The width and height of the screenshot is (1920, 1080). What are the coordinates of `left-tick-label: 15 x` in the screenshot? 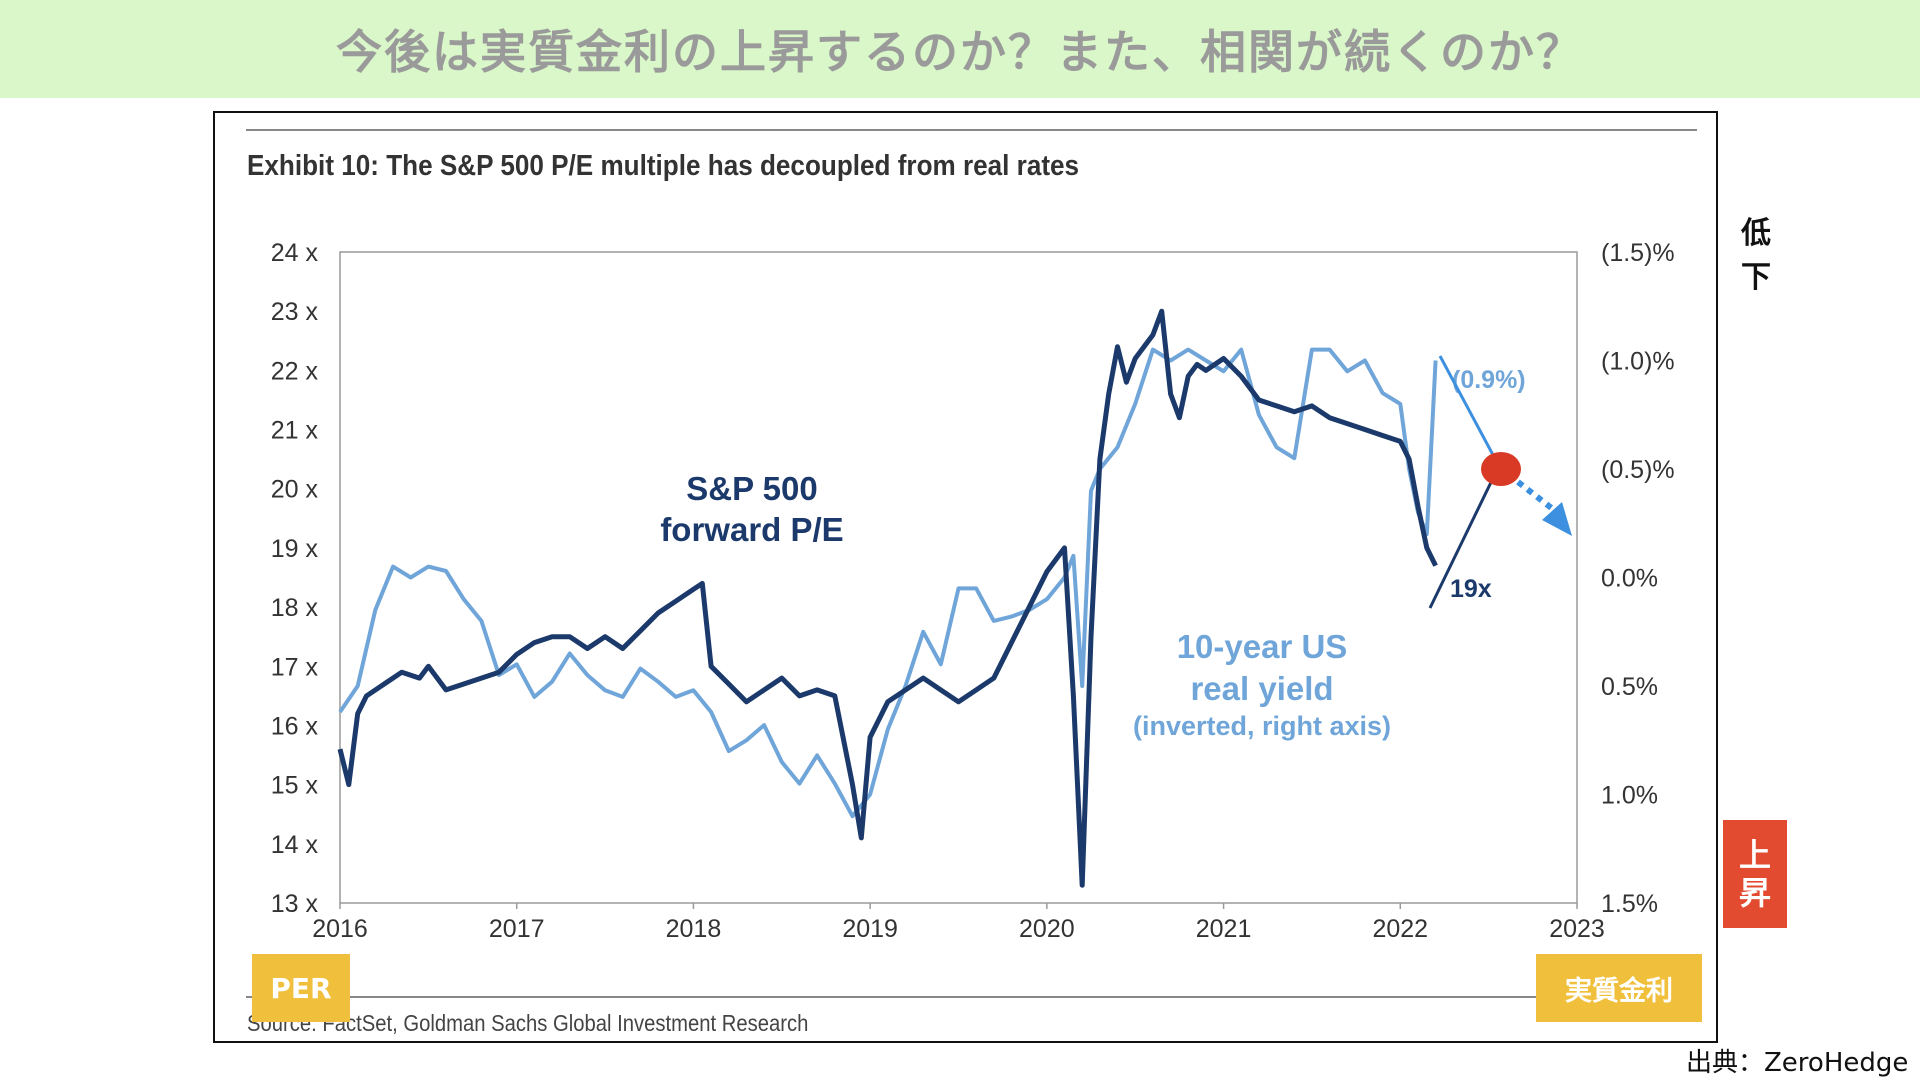 It's located at (295, 786).